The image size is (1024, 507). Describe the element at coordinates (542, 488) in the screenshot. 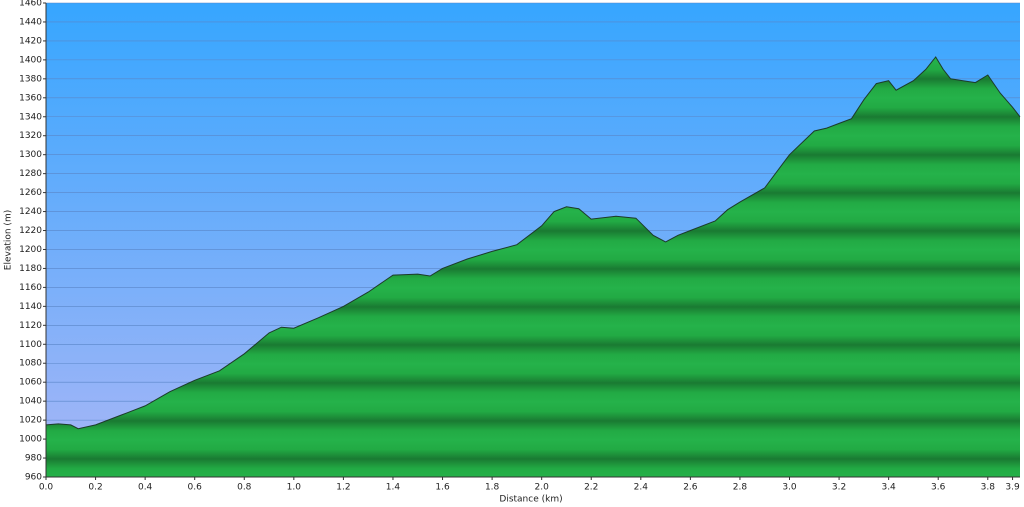

I see `x-tick-label: 2.0` at that location.